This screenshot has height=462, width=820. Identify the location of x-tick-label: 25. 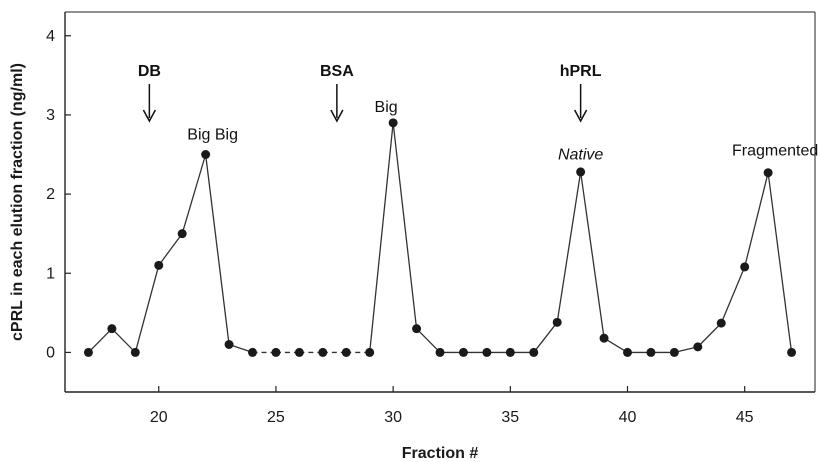
(276, 417).